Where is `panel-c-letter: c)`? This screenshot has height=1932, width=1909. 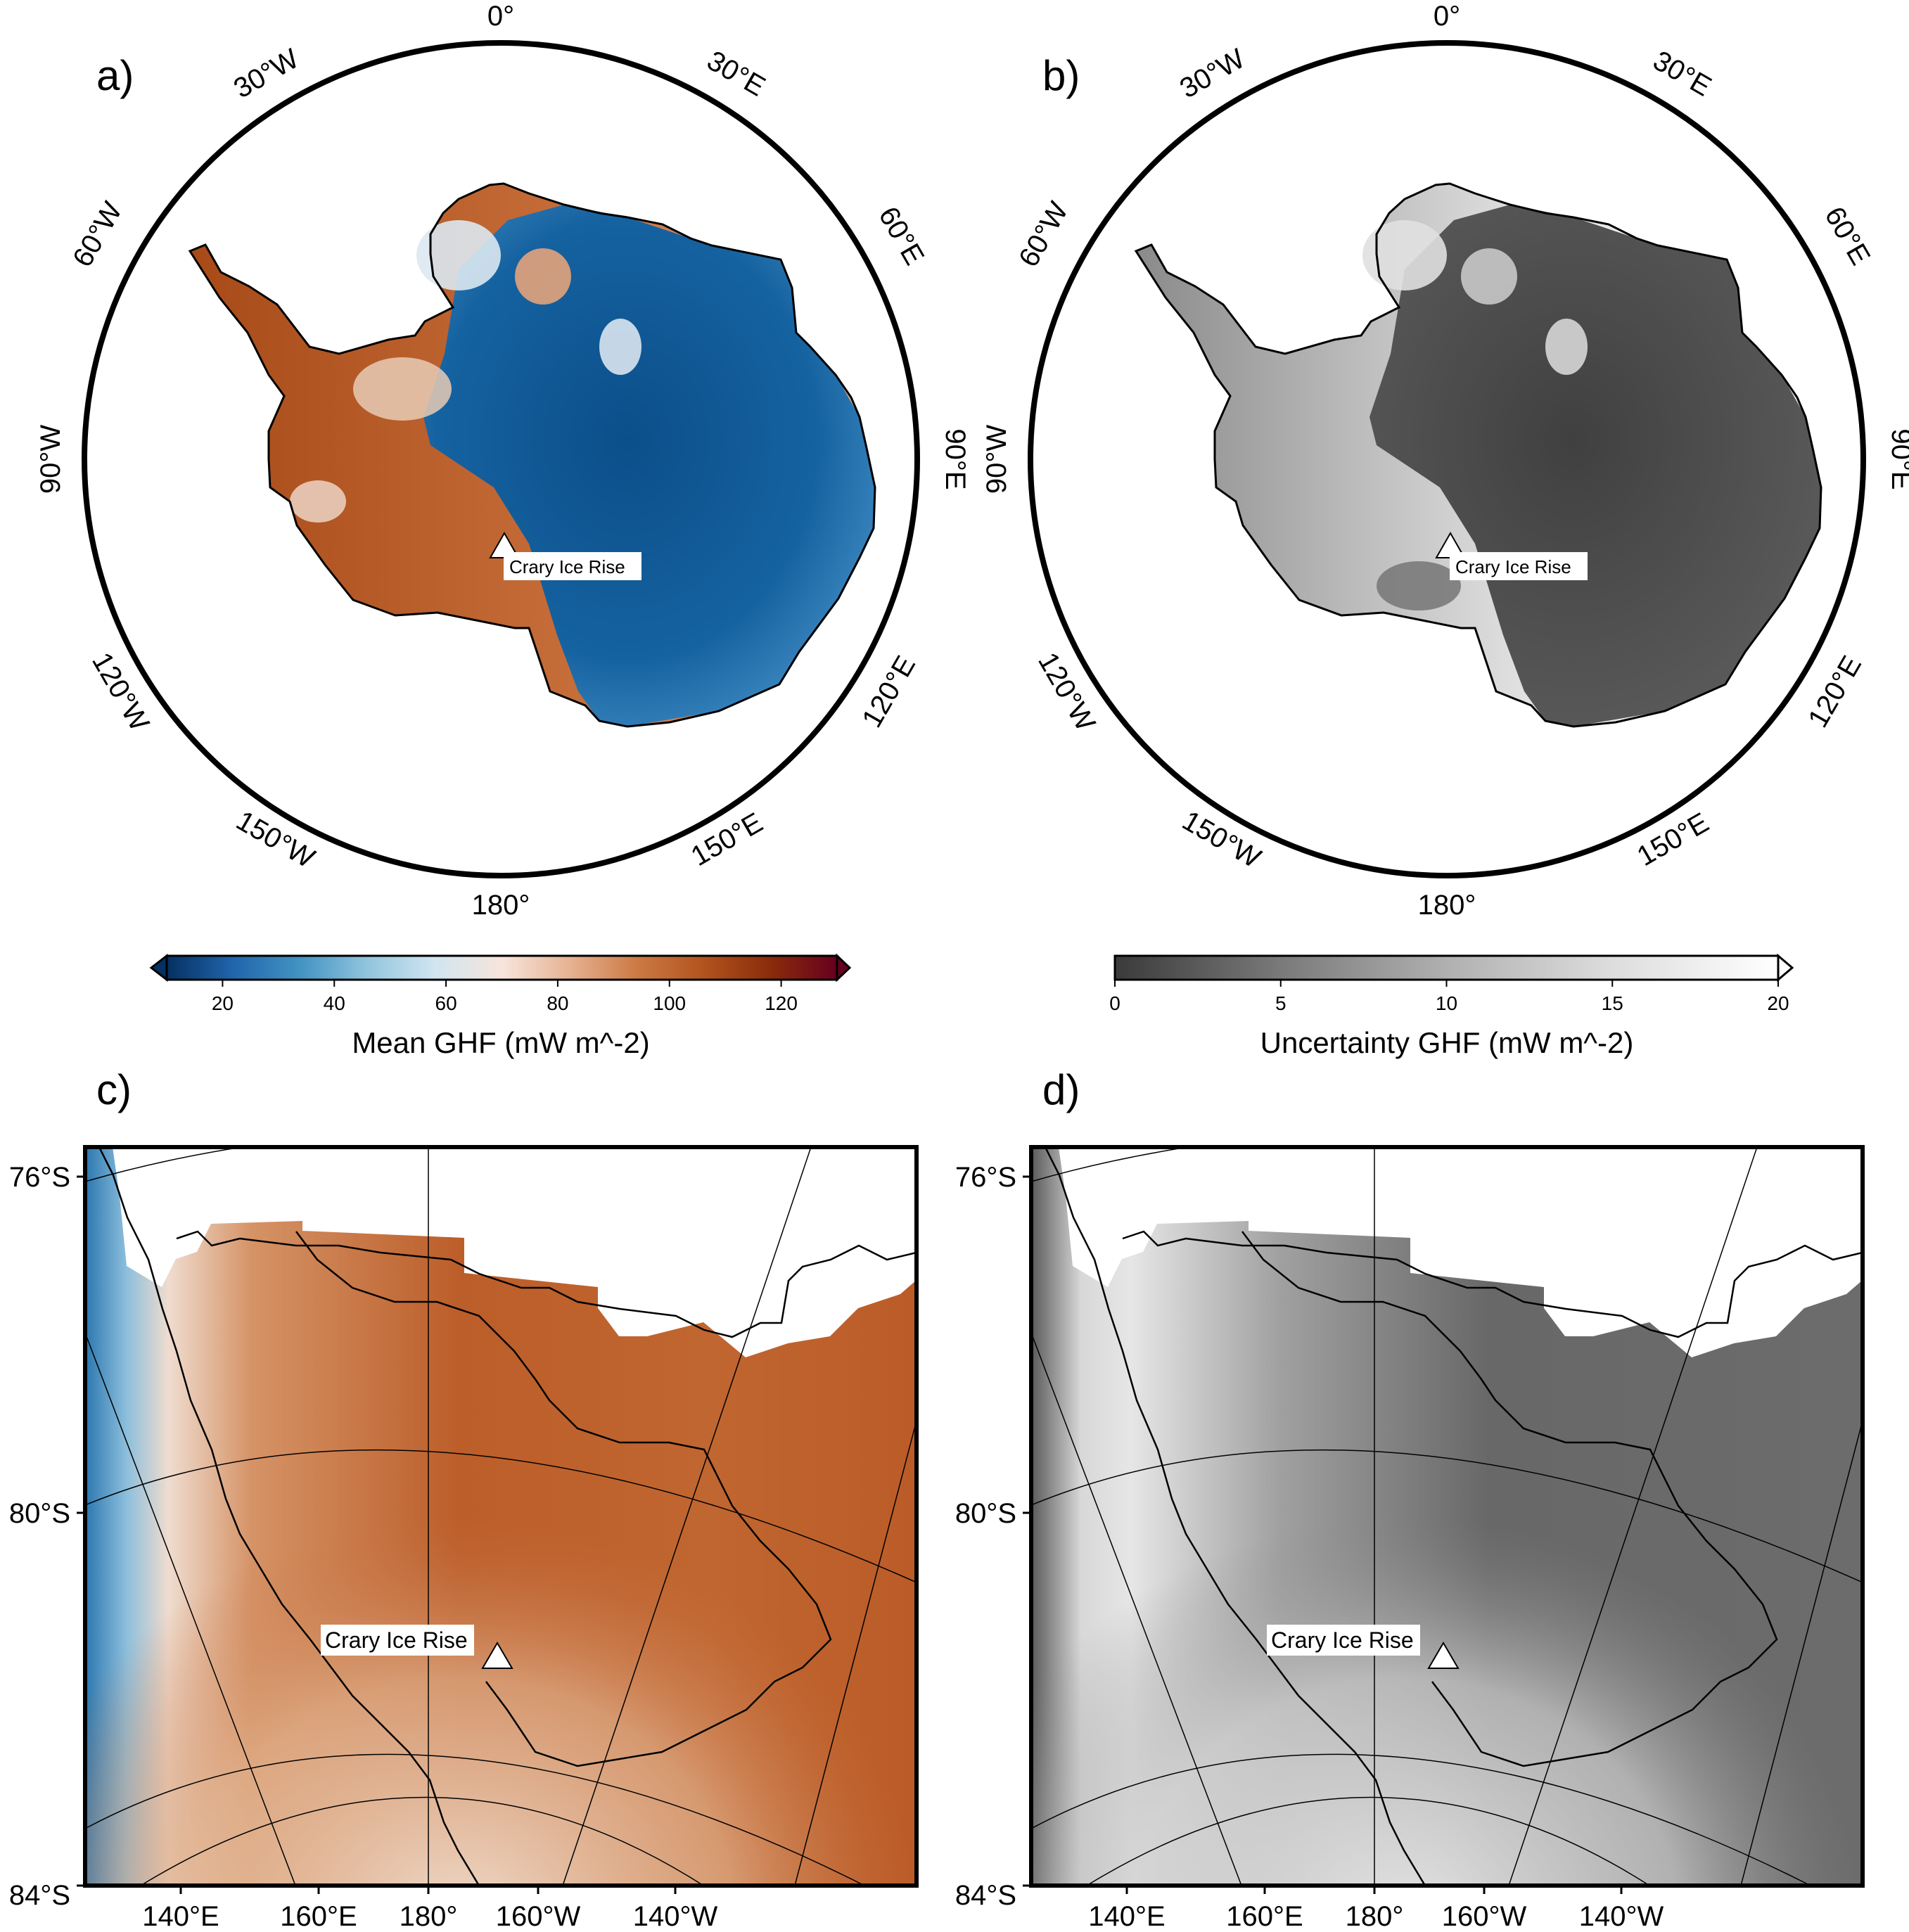 panel-c-letter: c) is located at coordinates (114, 1090).